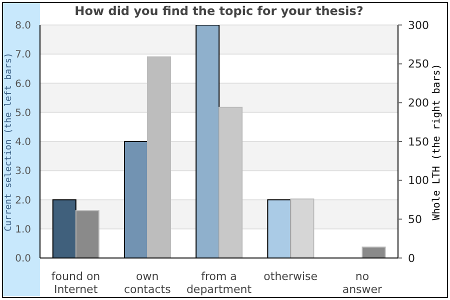 The height and width of the screenshot is (300, 450). What do you see at coordinates (418, 25) in the screenshot?
I see `y2-tick-label: 300` at bounding box center [418, 25].